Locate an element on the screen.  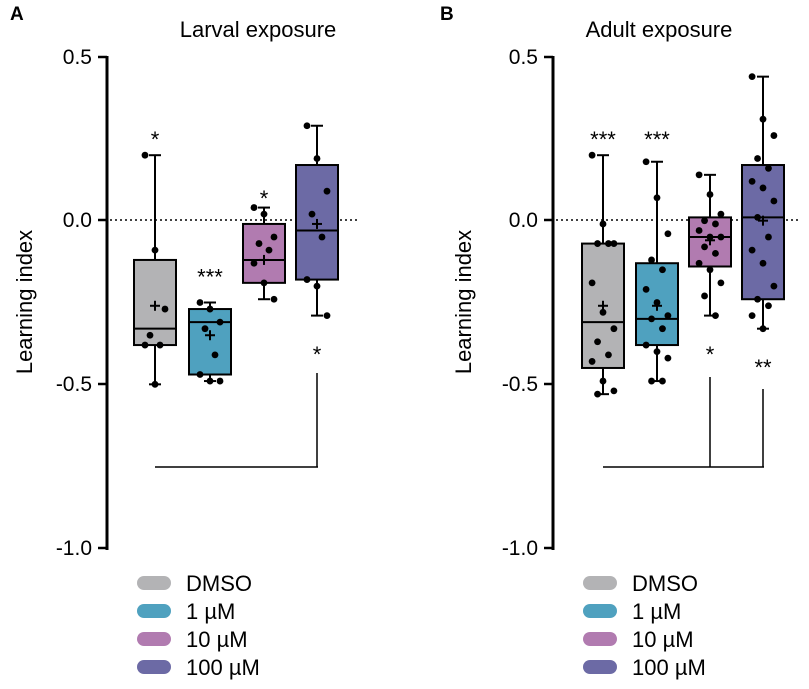
panel-a-boxes: ***** is located at coordinates (236, 255).